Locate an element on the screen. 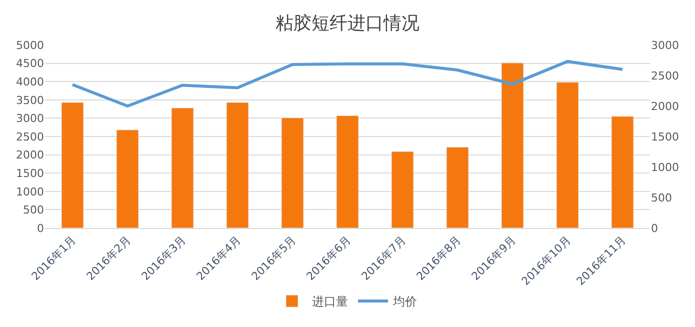  y-tick-label: 4000 is located at coordinates (30, 81).